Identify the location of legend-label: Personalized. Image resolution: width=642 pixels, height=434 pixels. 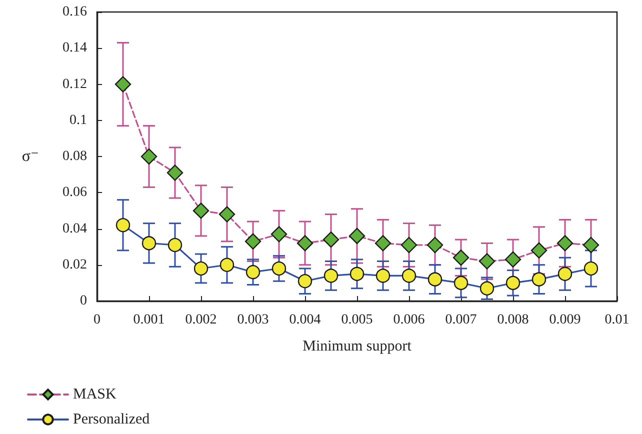
(111, 420).